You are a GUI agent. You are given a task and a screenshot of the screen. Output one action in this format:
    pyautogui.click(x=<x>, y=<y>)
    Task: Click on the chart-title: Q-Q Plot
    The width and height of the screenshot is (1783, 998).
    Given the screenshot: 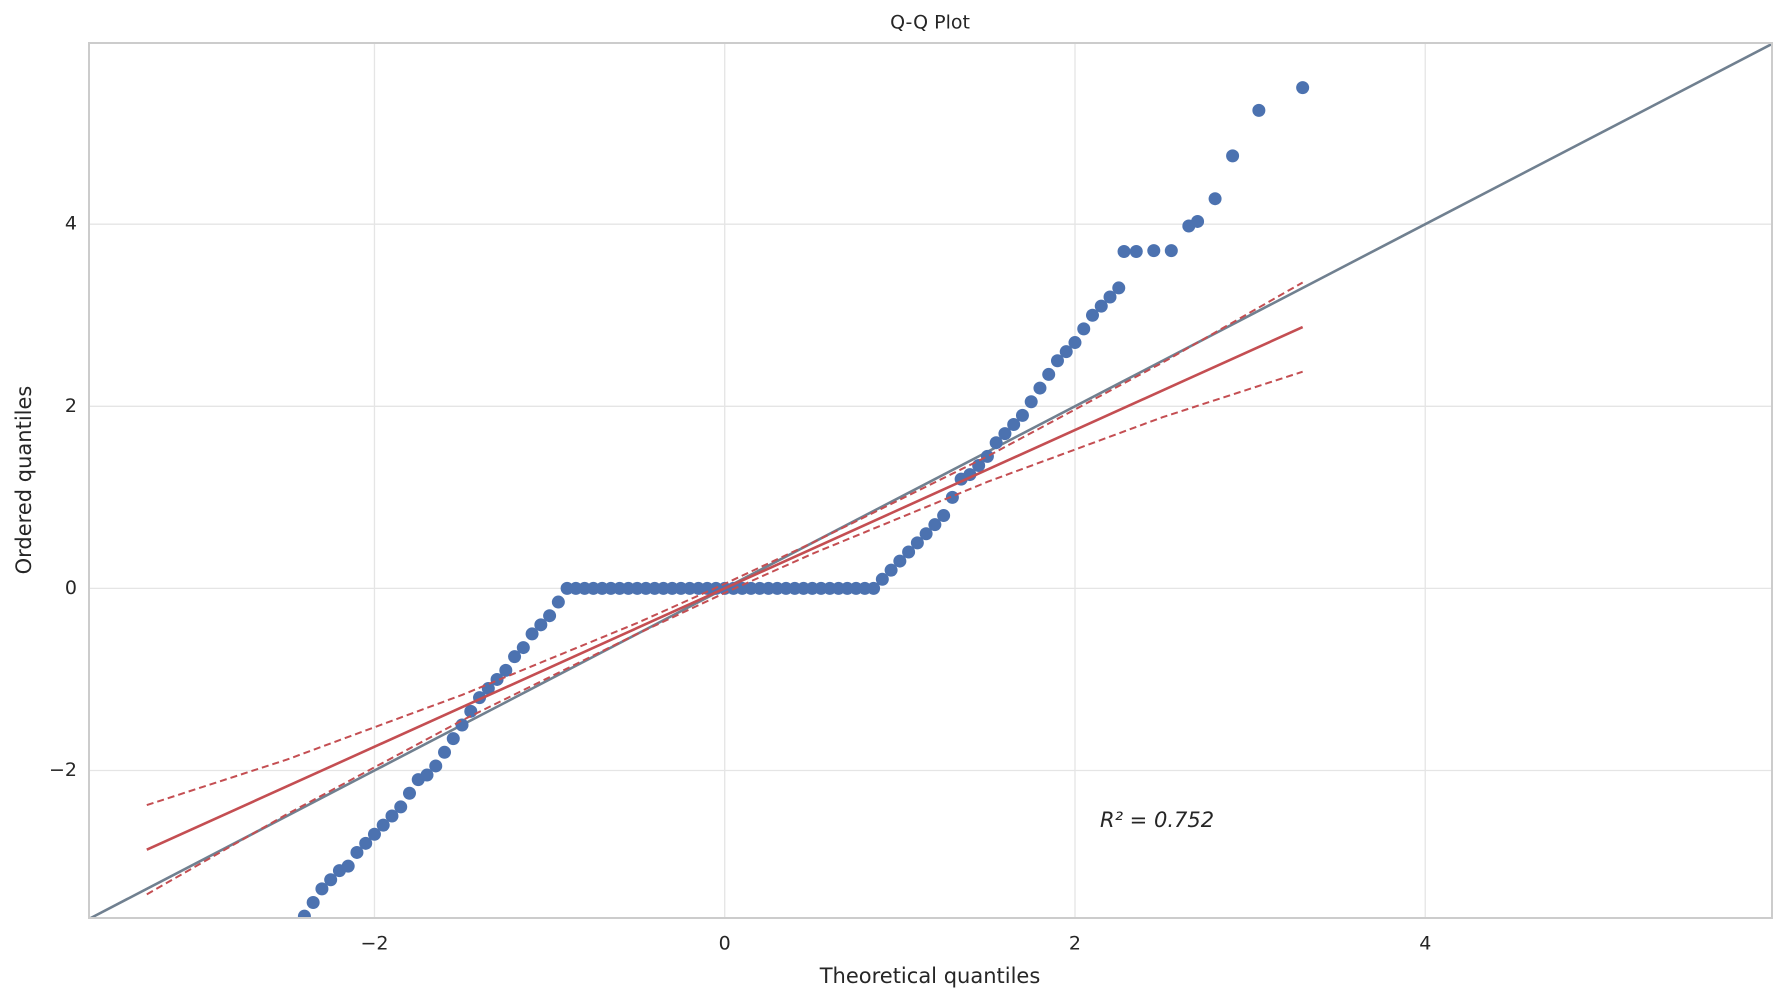 What is the action you would take?
    pyautogui.click(x=930, y=23)
    